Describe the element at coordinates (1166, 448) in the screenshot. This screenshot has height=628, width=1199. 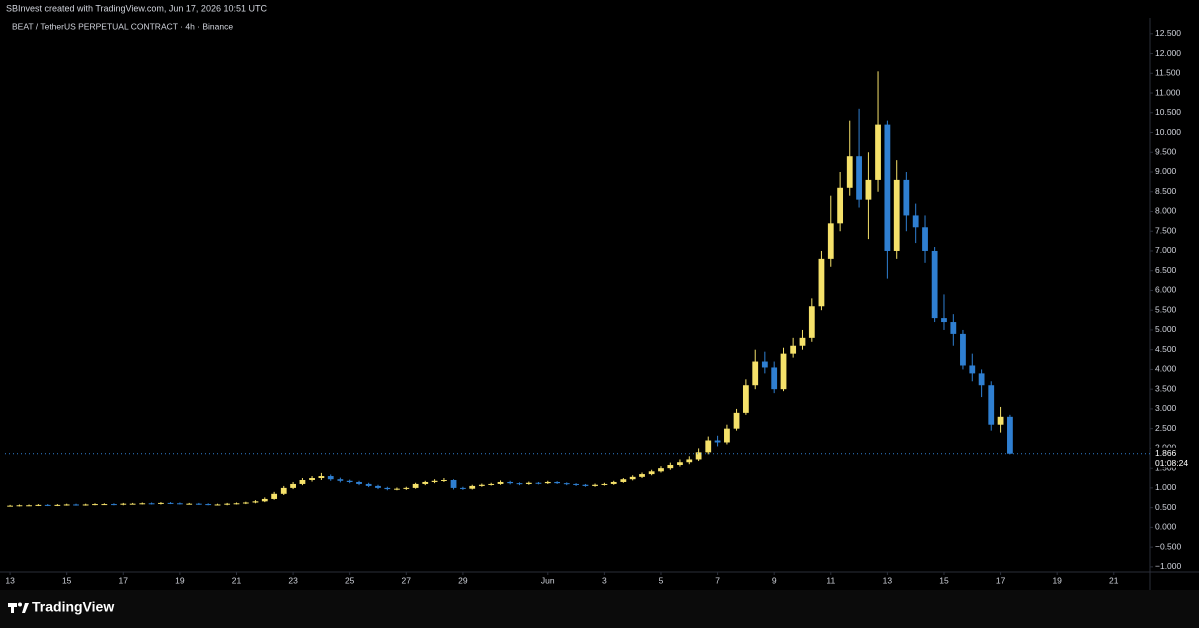
I see `y-tick-label: 2.000` at that location.